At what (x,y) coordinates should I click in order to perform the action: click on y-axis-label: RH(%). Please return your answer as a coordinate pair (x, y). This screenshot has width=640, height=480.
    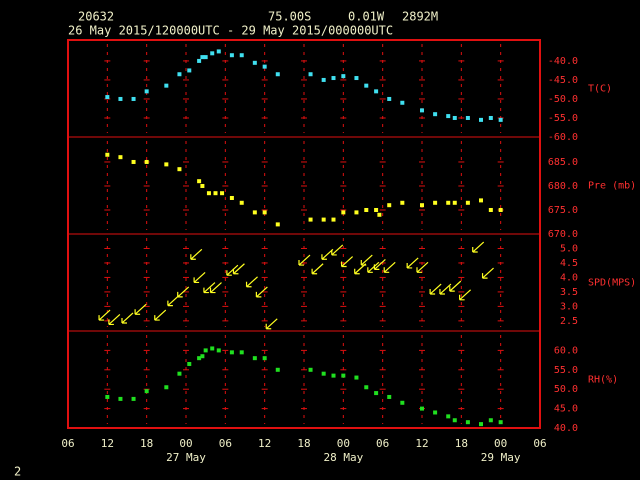
    Looking at the image, I should click on (603, 380).